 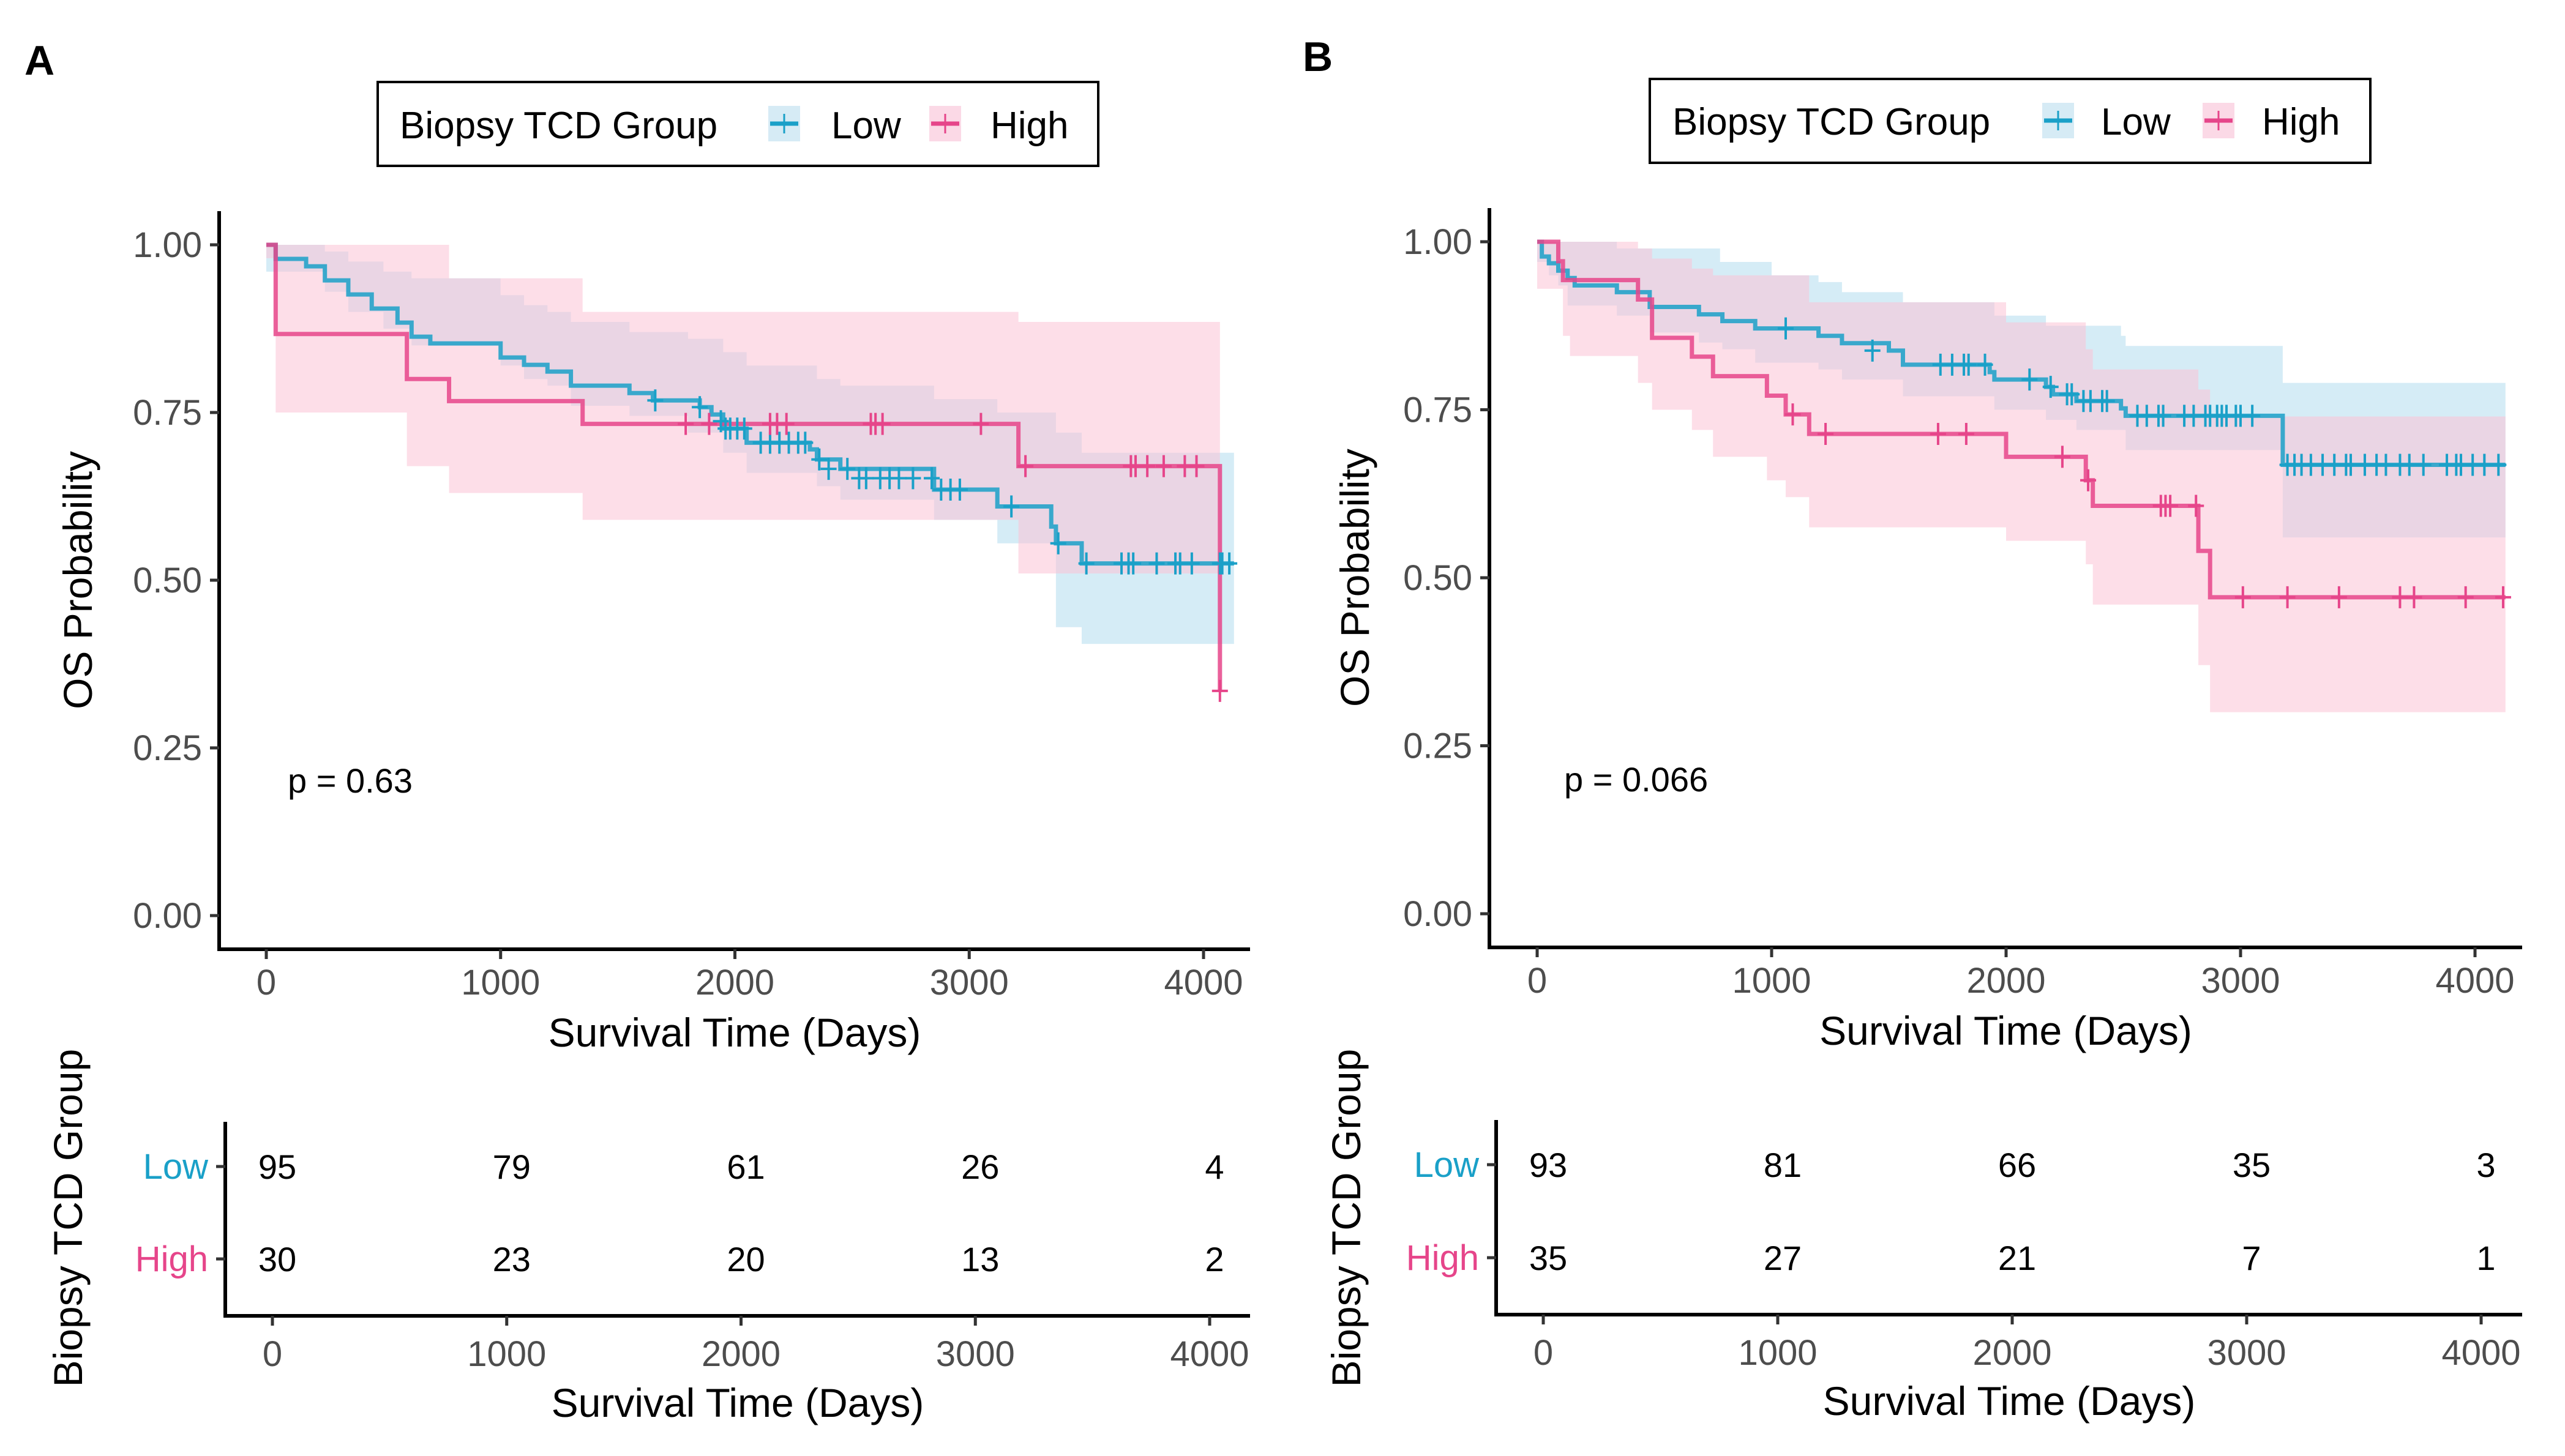 What do you see at coordinates (2485, 1165) in the screenshot?
I see `risk-table-cell: 3` at bounding box center [2485, 1165].